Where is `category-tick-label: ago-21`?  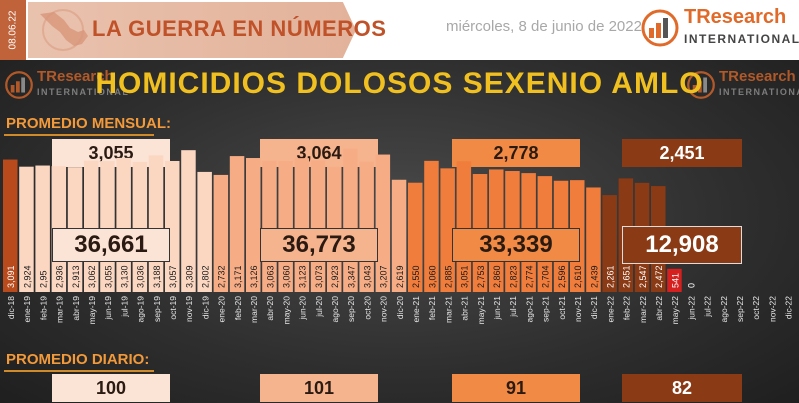 category-tick-label: ago-21 is located at coordinates (529, 309).